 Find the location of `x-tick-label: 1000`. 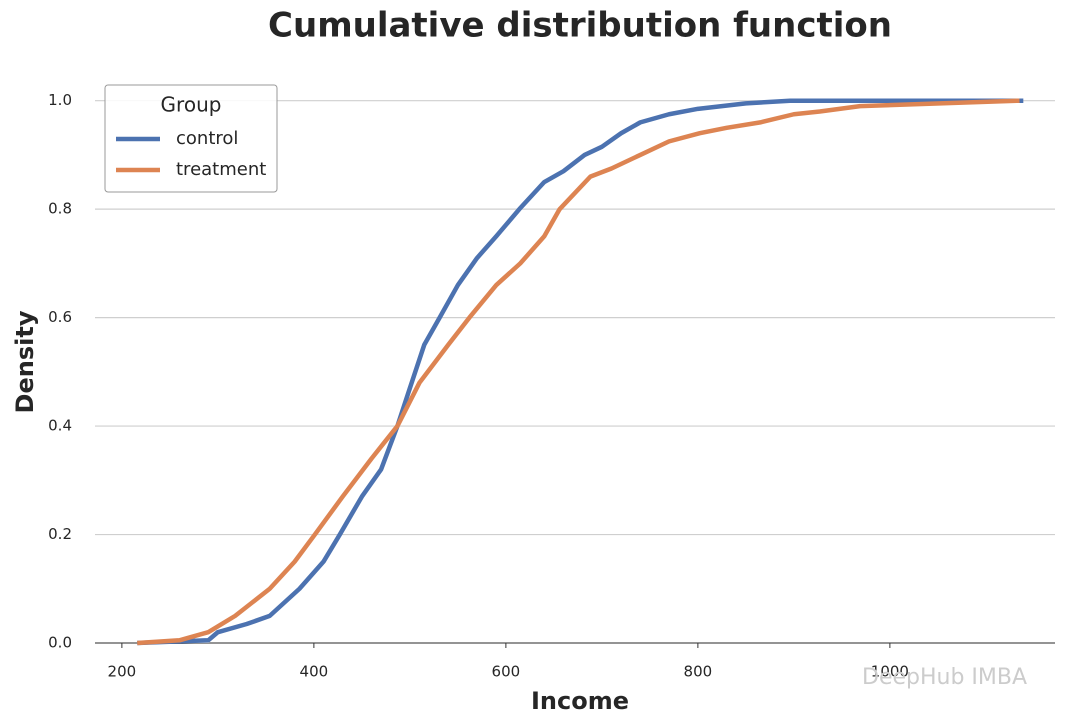

x-tick-label: 1000 is located at coordinates (890, 672).